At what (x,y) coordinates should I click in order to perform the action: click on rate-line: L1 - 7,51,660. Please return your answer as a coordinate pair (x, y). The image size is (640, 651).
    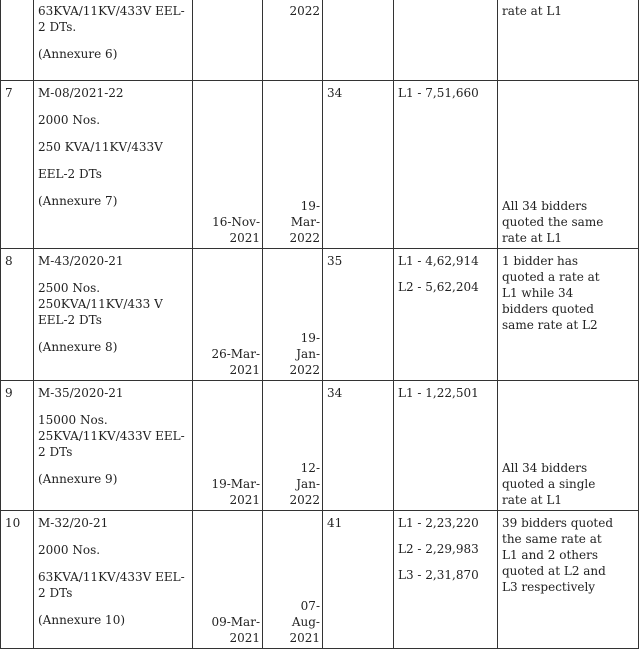
    Looking at the image, I should click on (438, 93).